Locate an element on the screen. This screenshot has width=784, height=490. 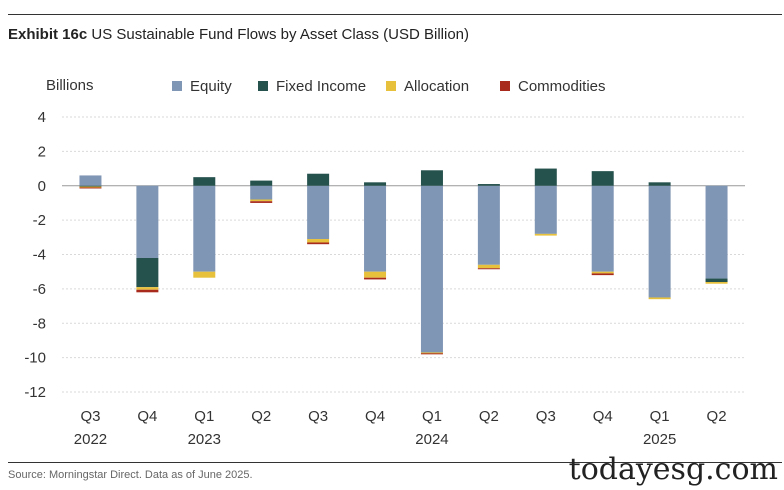
y-tick-label: -12 is located at coordinates (35, 392).